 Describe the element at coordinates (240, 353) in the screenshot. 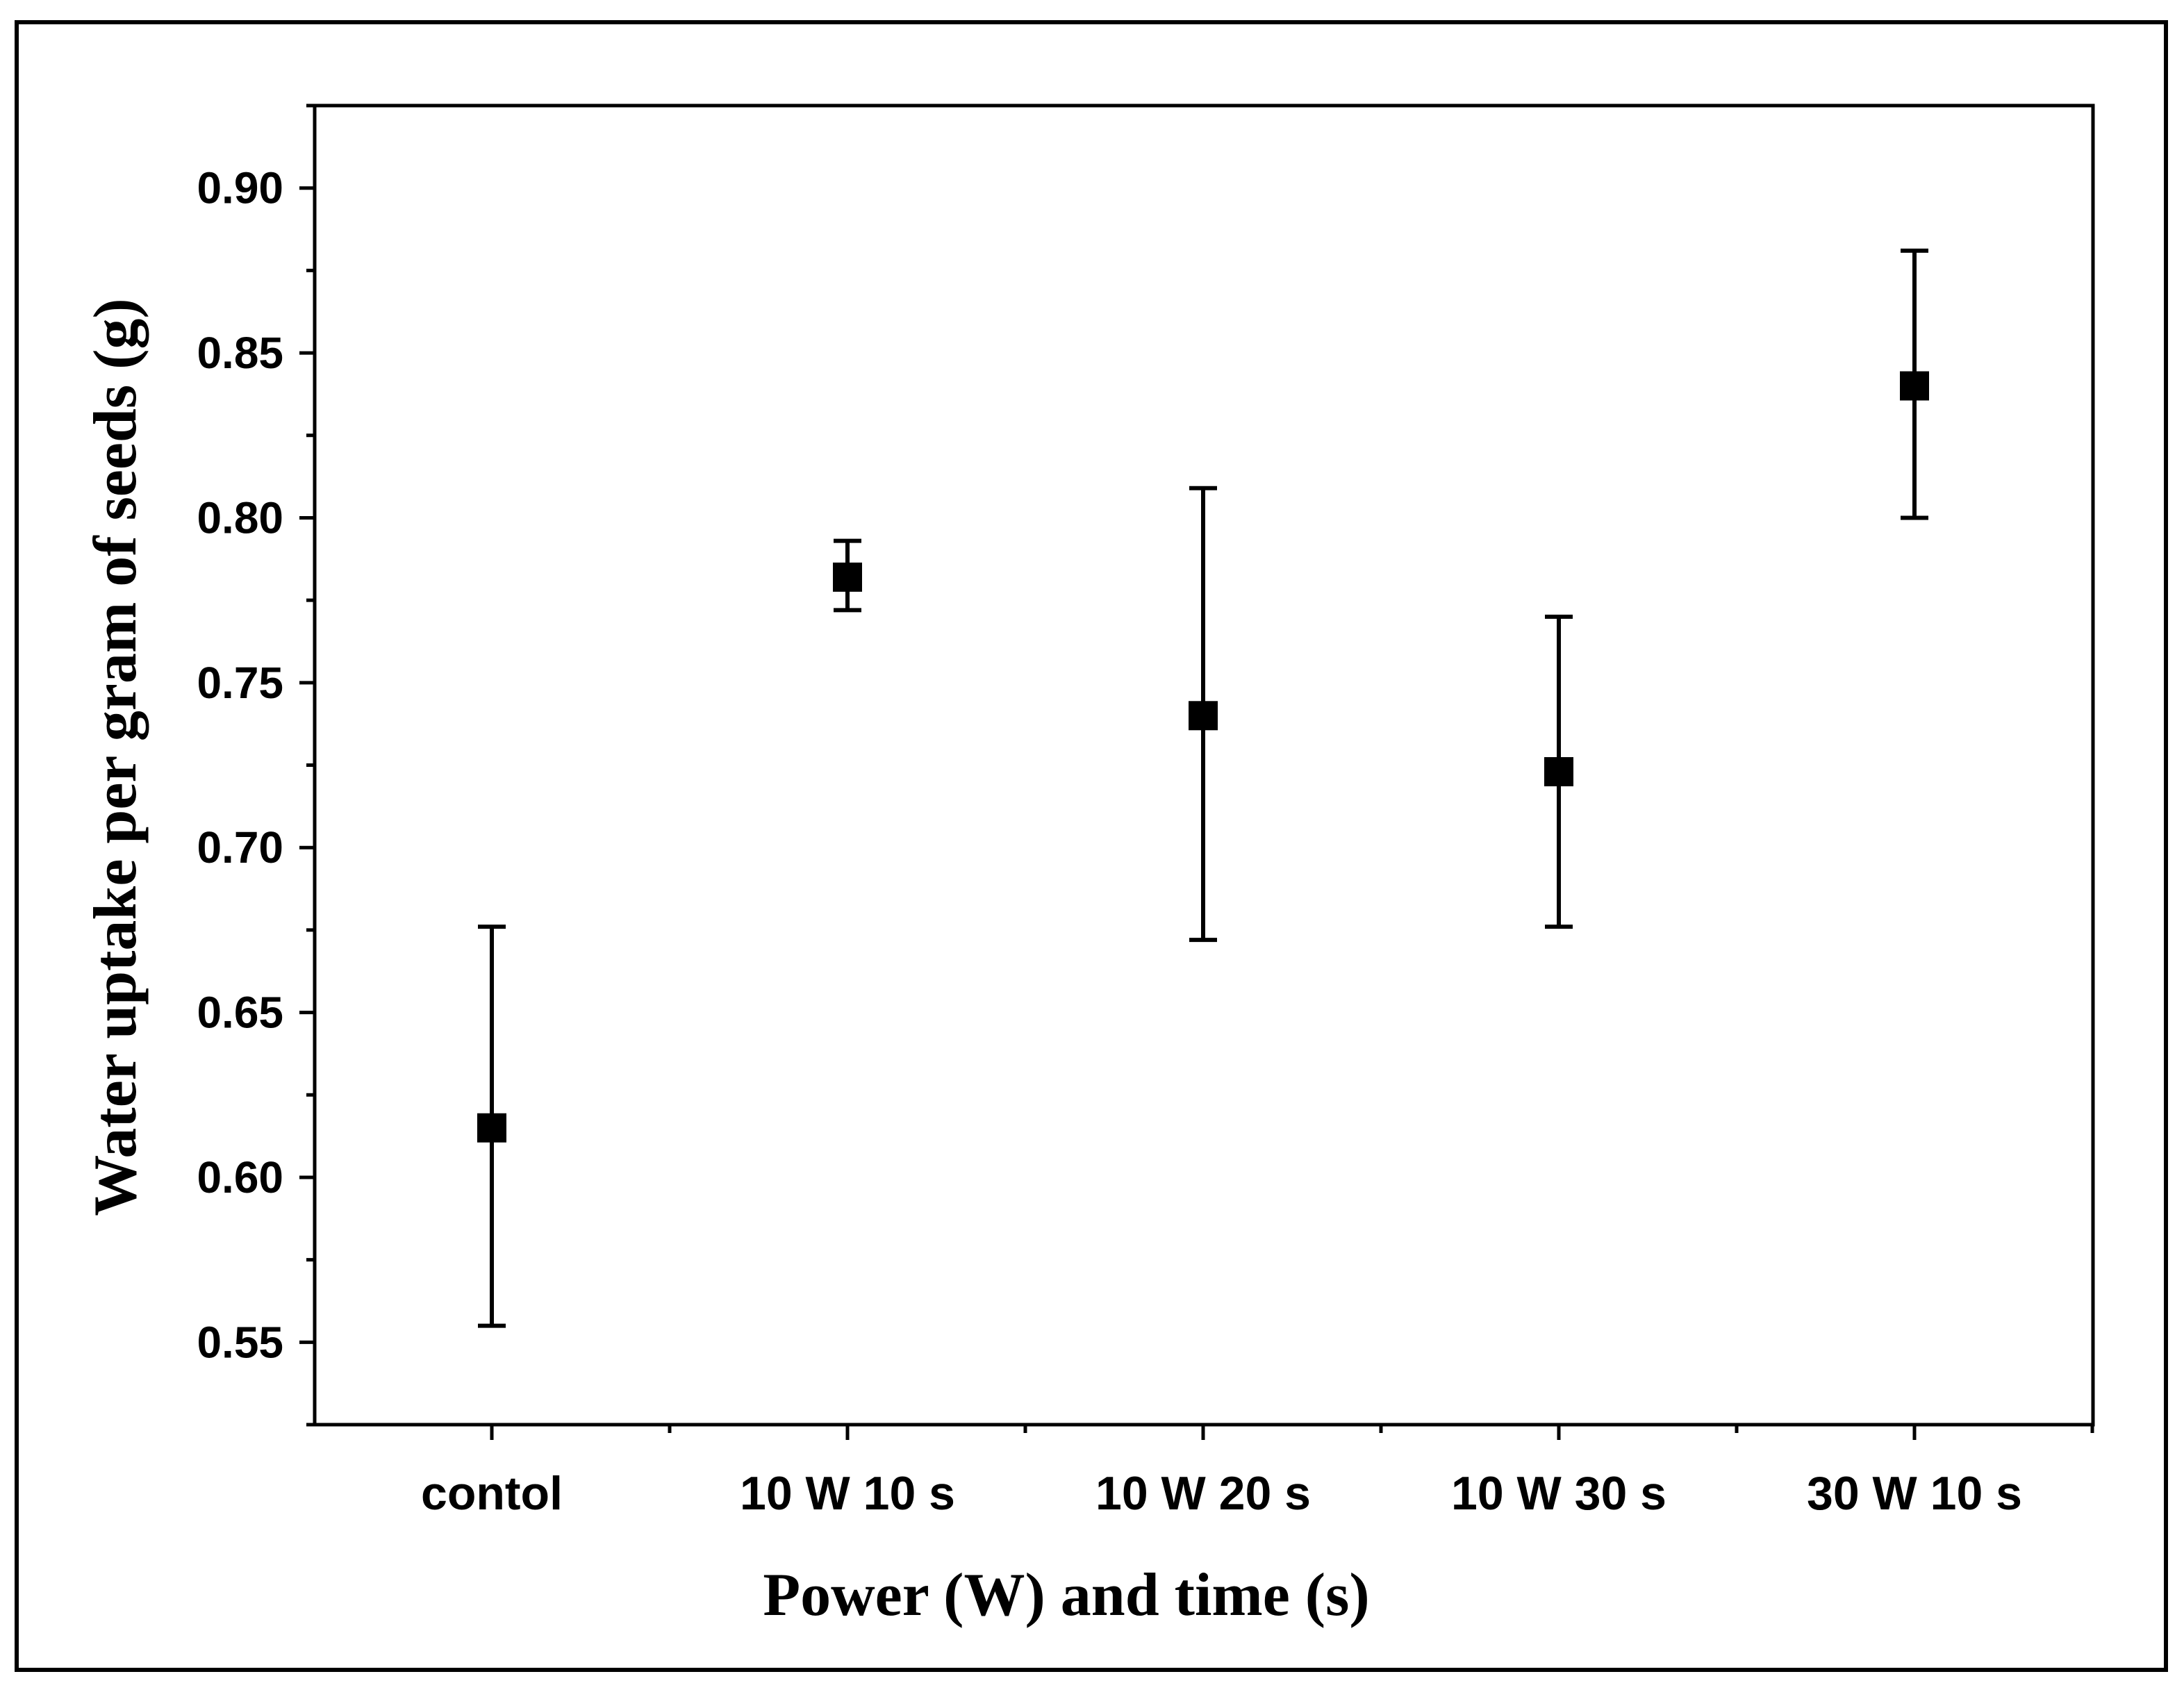

I see `y-tick-label: 0.85` at that location.